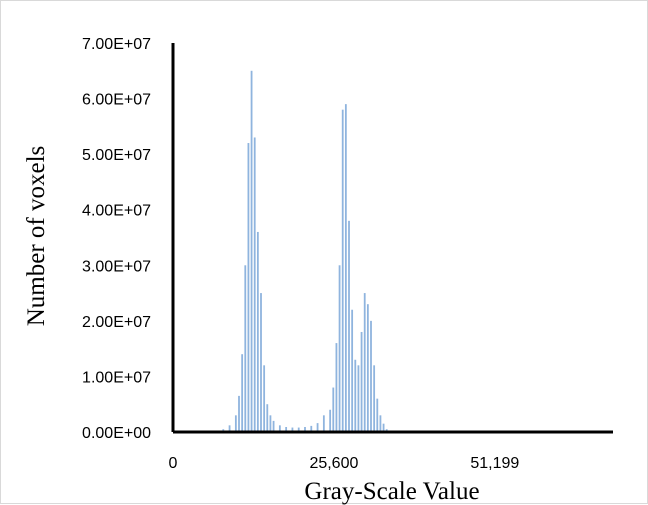 The image size is (648, 505). Describe the element at coordinates (333, 463) in the screenshot. I see `x-tick-label: 25,600` at that location.